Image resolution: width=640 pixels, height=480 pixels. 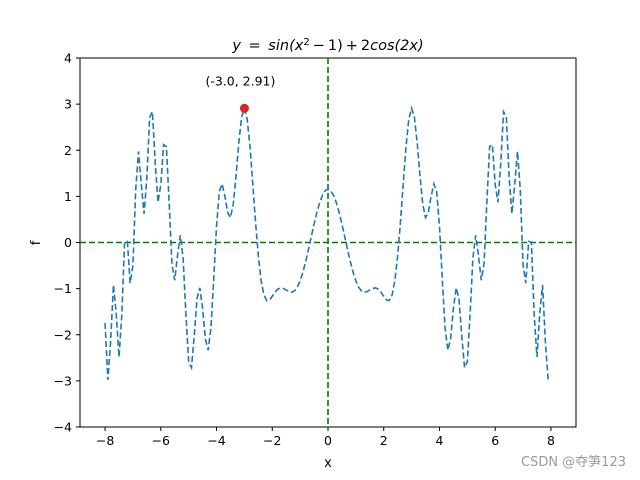 What do you see at coordinates (63, 288) in the screenshot?
I see `y-tick-label: −1` at bounding box center [63, 288].